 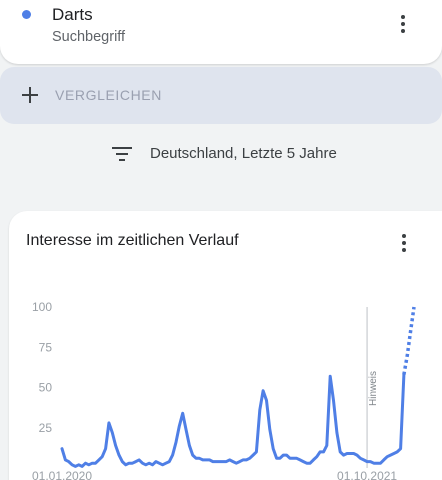 What do you see at coordinates (403, 24) in the screenshot?
I see `more-vert-icon` at bounding box center [403, 24].